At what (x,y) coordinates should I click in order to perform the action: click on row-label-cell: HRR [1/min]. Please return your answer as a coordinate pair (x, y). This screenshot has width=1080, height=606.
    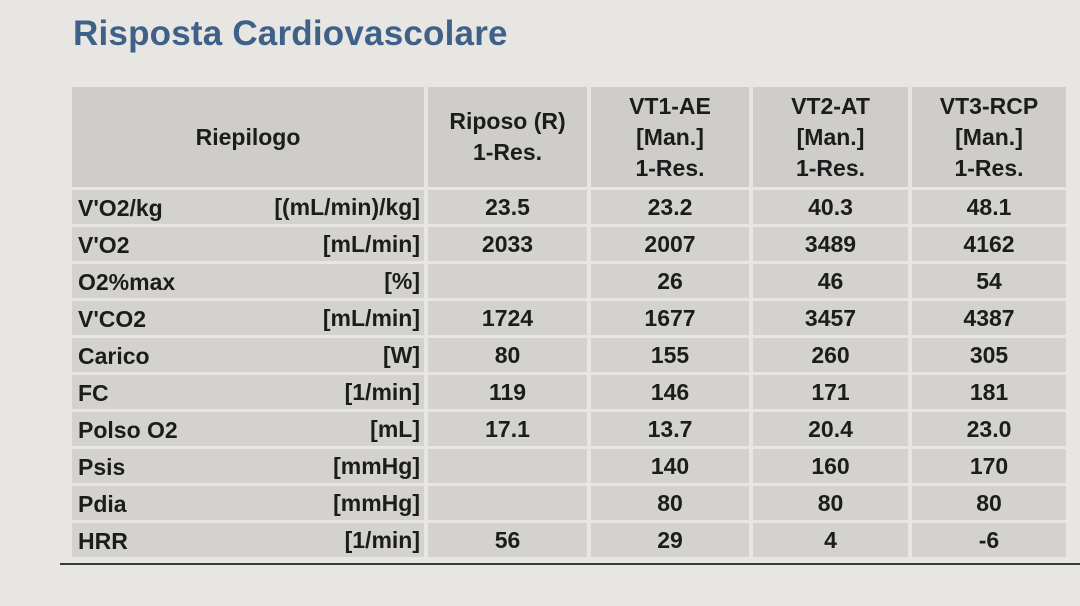
    Looking at the image, I should click on (248, 540).